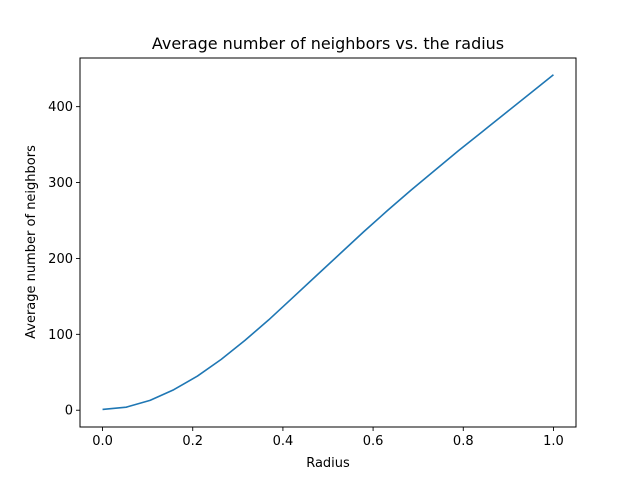 This screenshot has width=640, height=480. I want to click on x-axis-title: Radius, so click(328, 463).